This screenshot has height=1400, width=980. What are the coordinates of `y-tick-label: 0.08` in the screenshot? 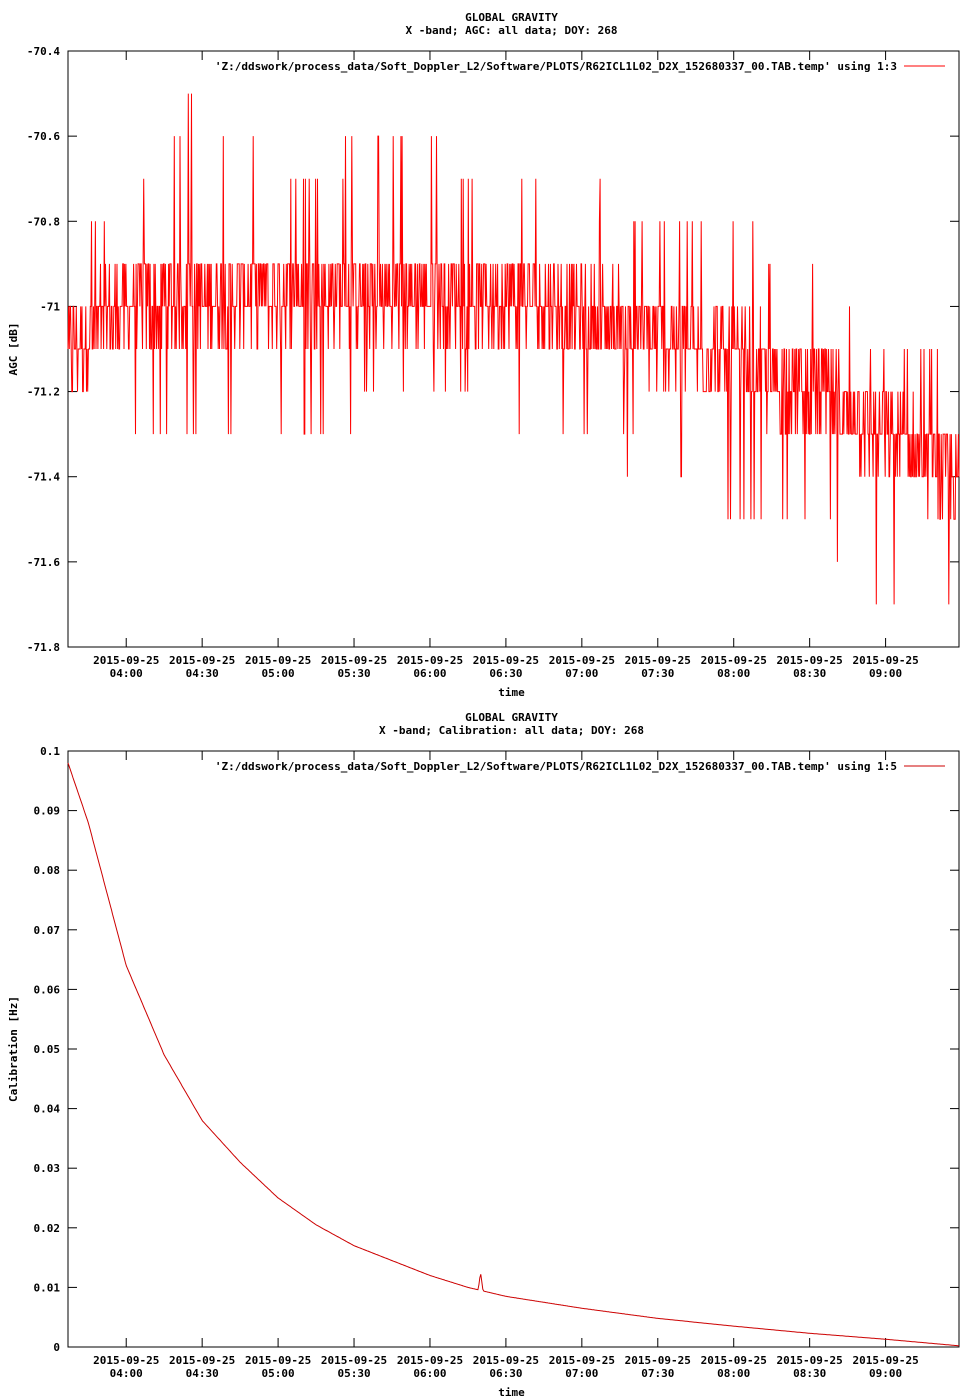 It's located at (47, 870).